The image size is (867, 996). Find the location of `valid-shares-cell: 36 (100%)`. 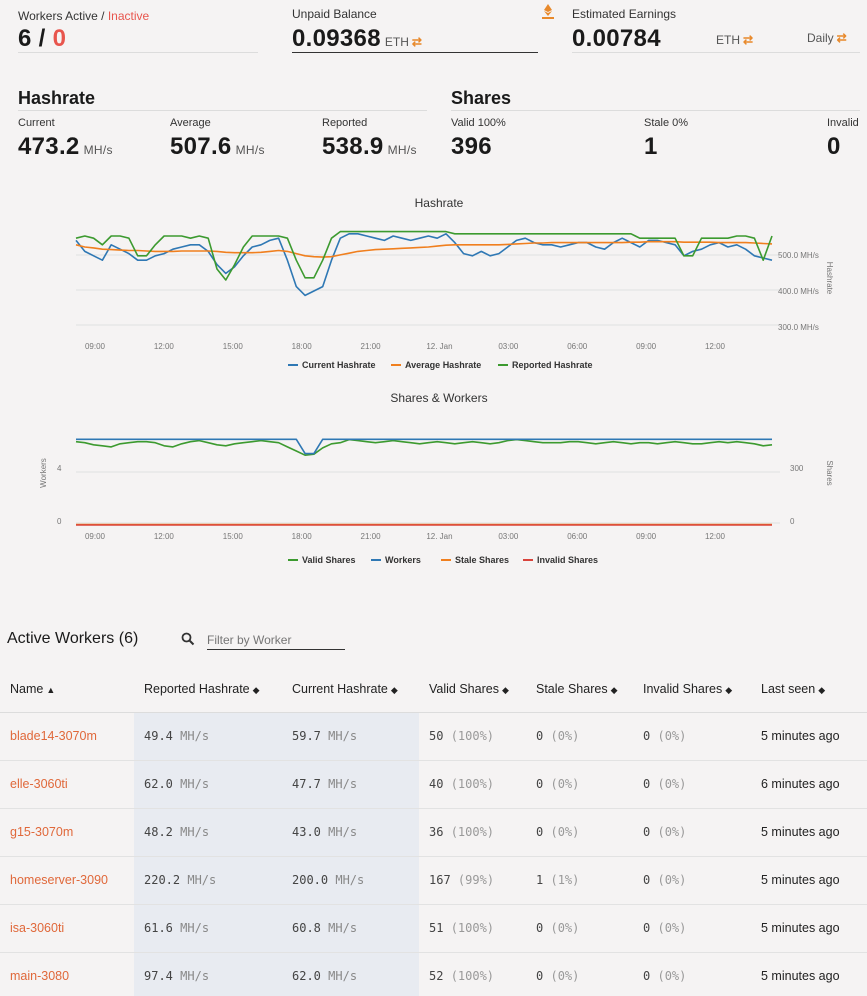

valid-shares-cell: 36 (100%) is located at coordinates (472, 832).